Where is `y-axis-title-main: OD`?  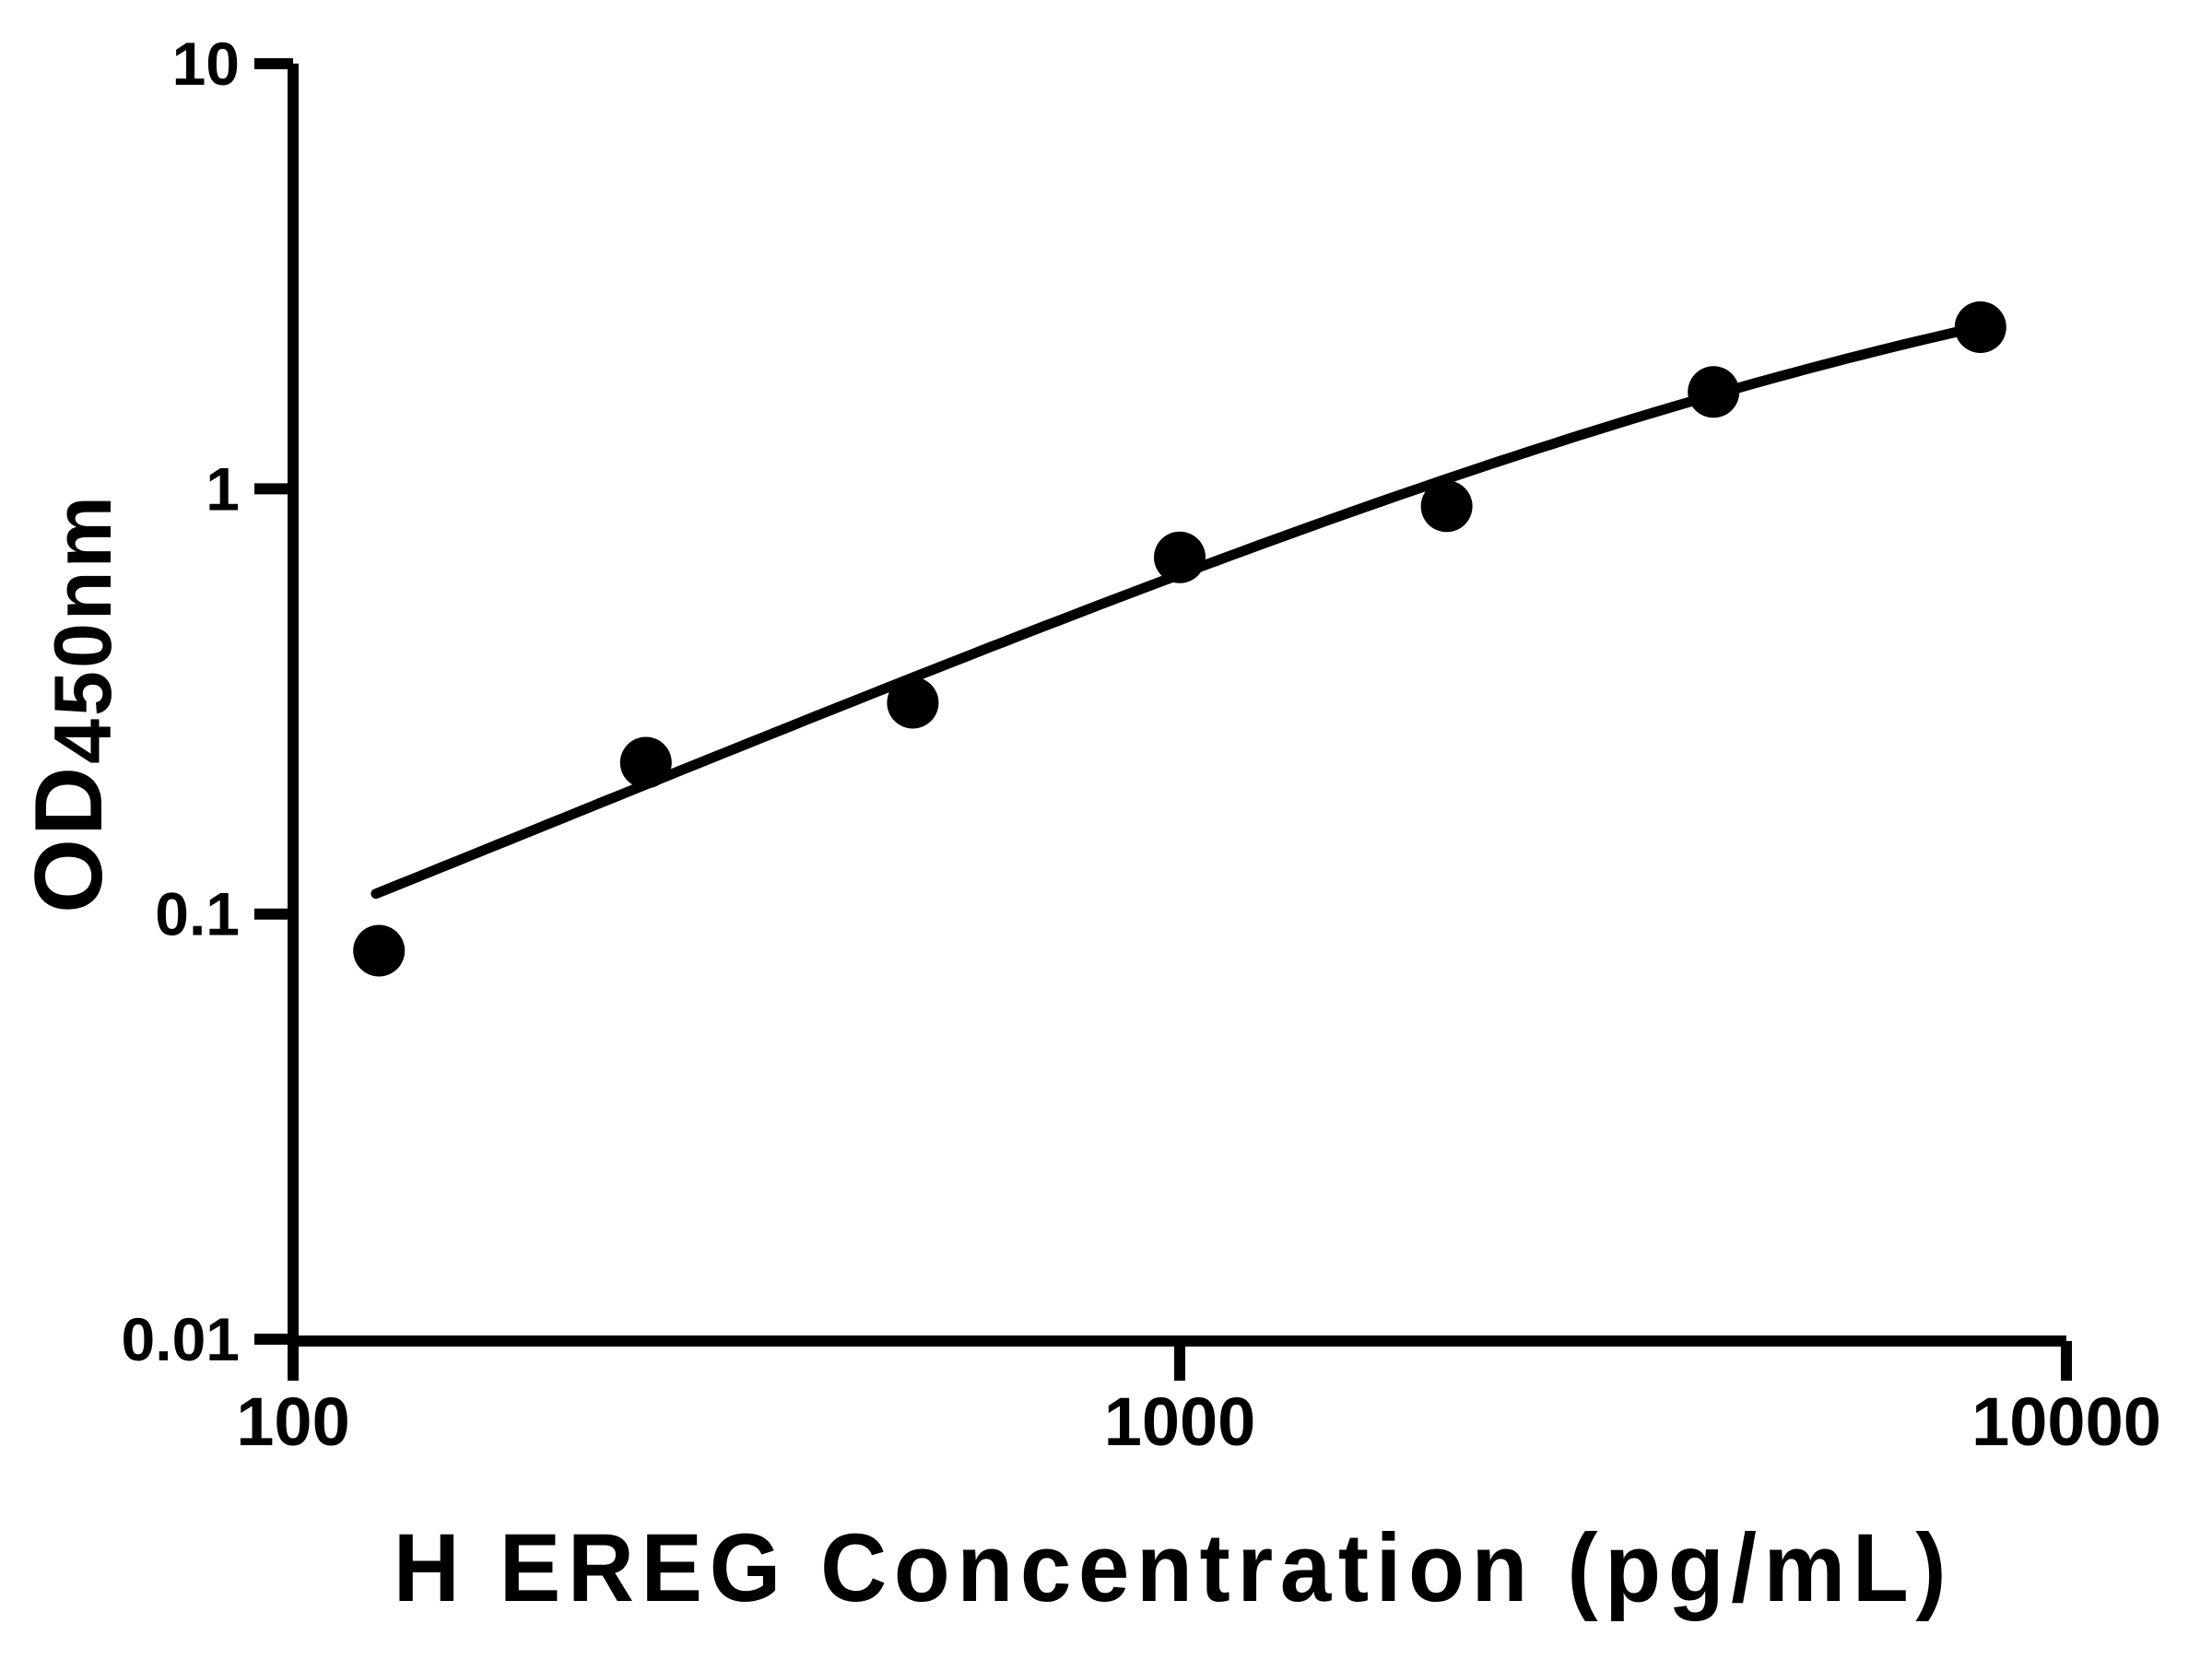
y-axis-title-main: OD is located at coordinates (69, 838).